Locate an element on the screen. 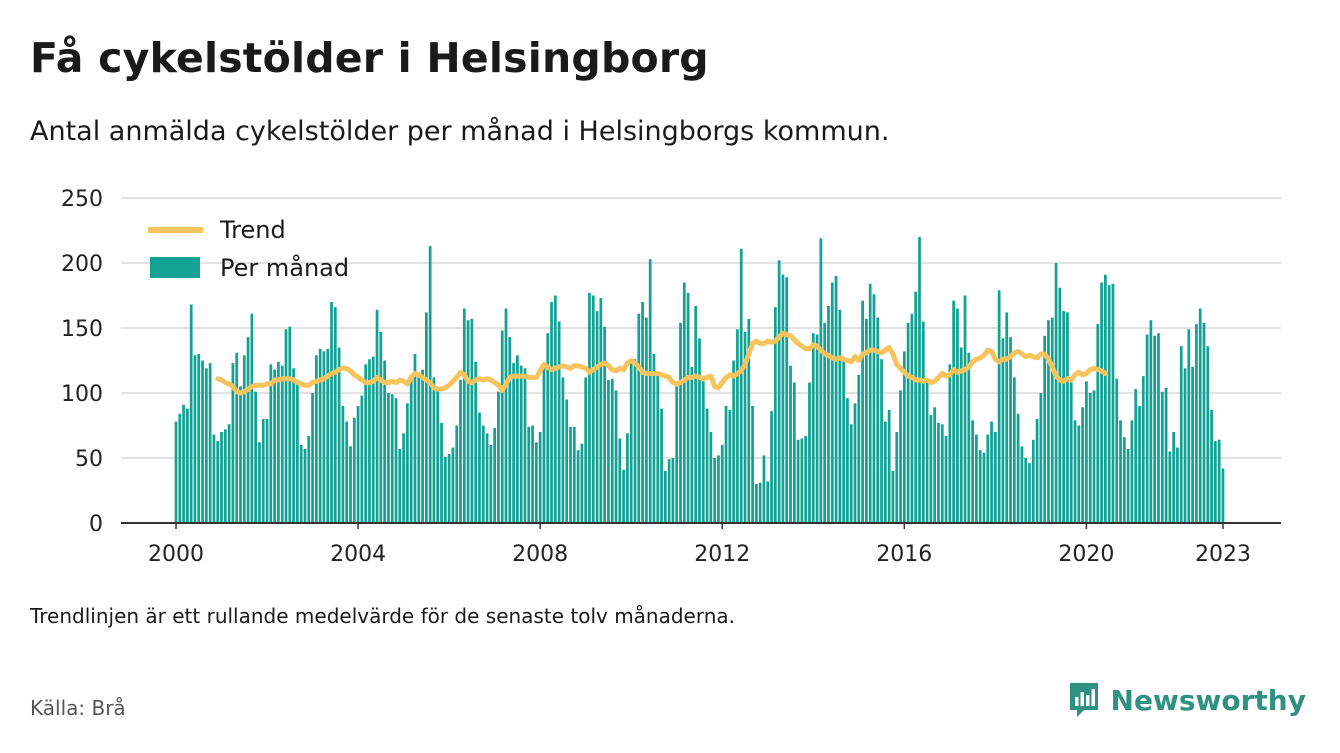 The height and width of the screenshot is (753, 1340). y-tick-label: 250 is located at coordinates (82, 199).